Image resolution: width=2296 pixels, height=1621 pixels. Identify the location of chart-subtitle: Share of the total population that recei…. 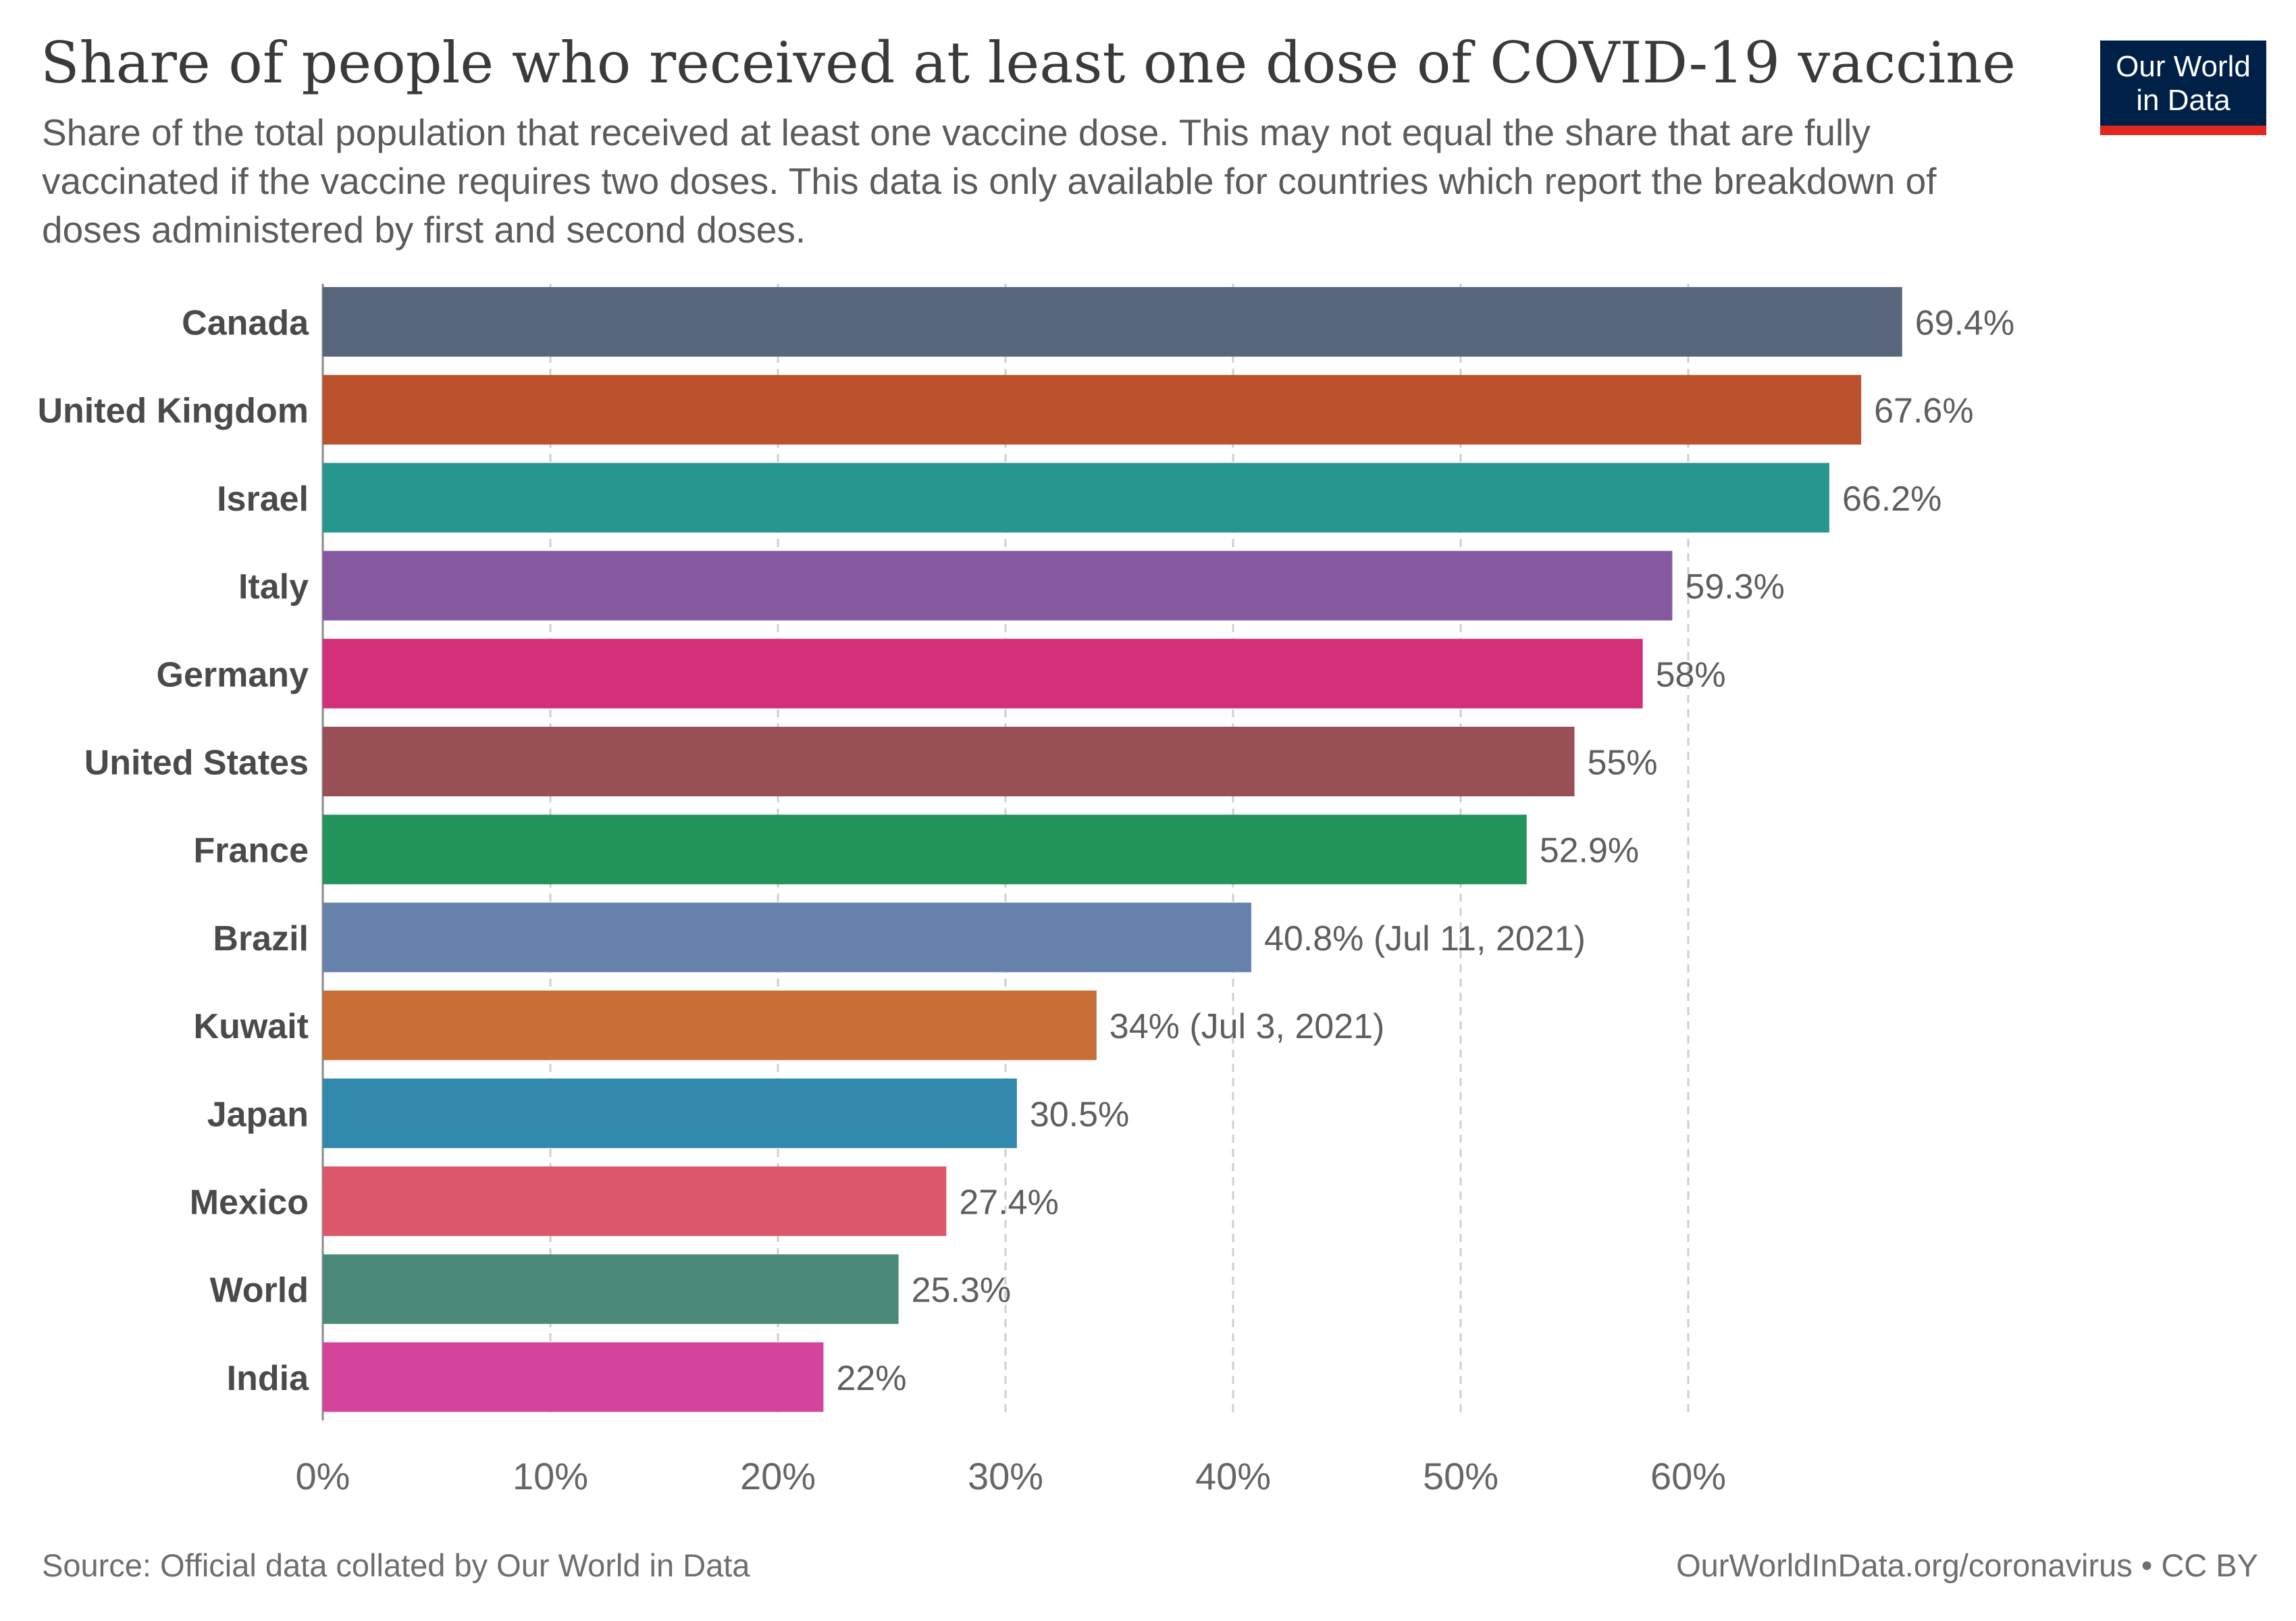
(989, 181).